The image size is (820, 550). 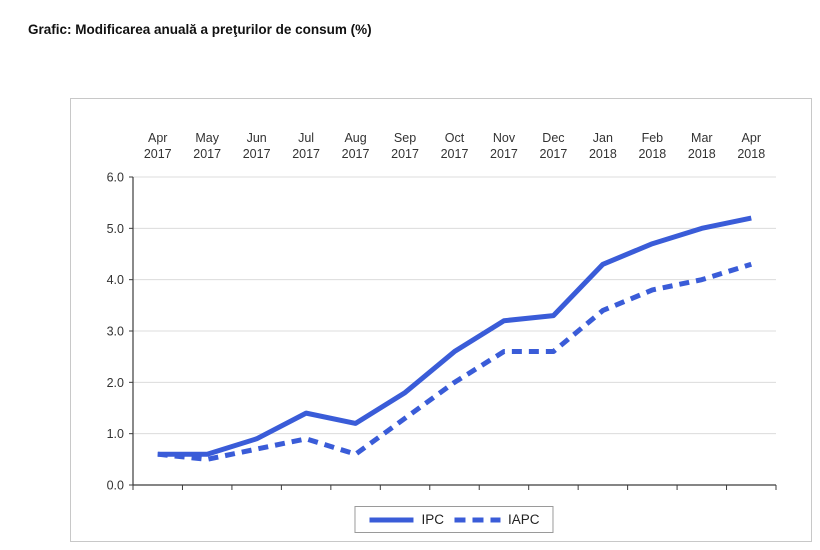 I want to click on y-tick-label: 5.0, so click(x=115, y=229).